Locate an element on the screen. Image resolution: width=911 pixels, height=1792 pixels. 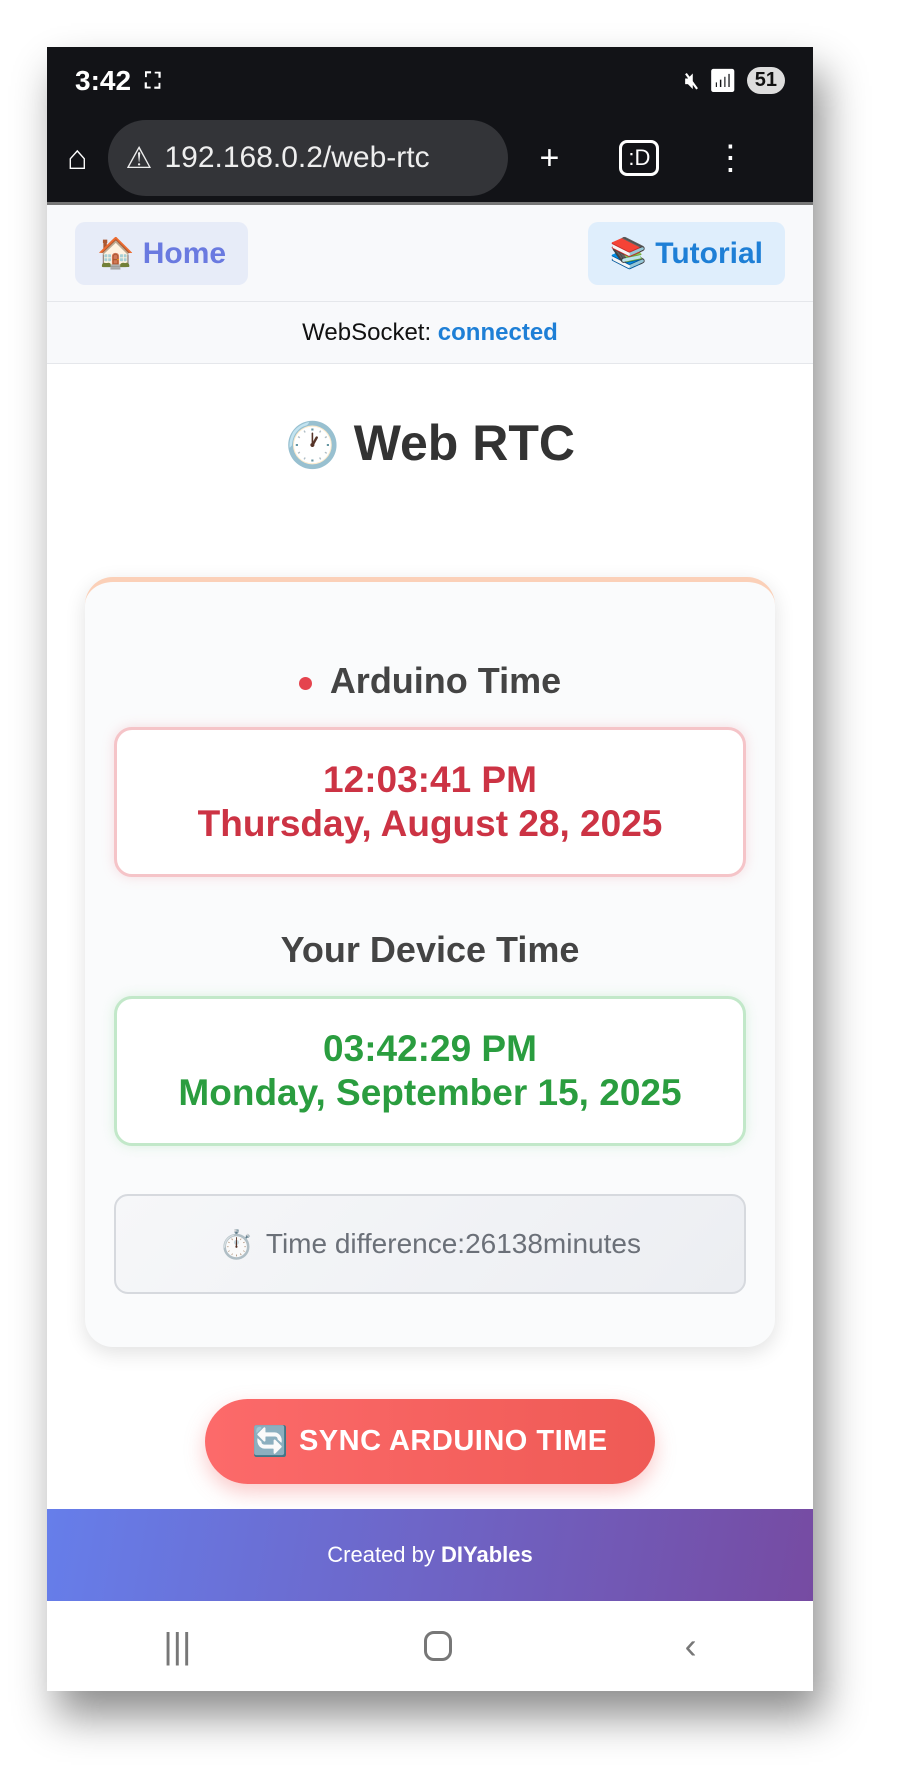
screenshot-icon: ⛶ is located at coordinates (153, 80).